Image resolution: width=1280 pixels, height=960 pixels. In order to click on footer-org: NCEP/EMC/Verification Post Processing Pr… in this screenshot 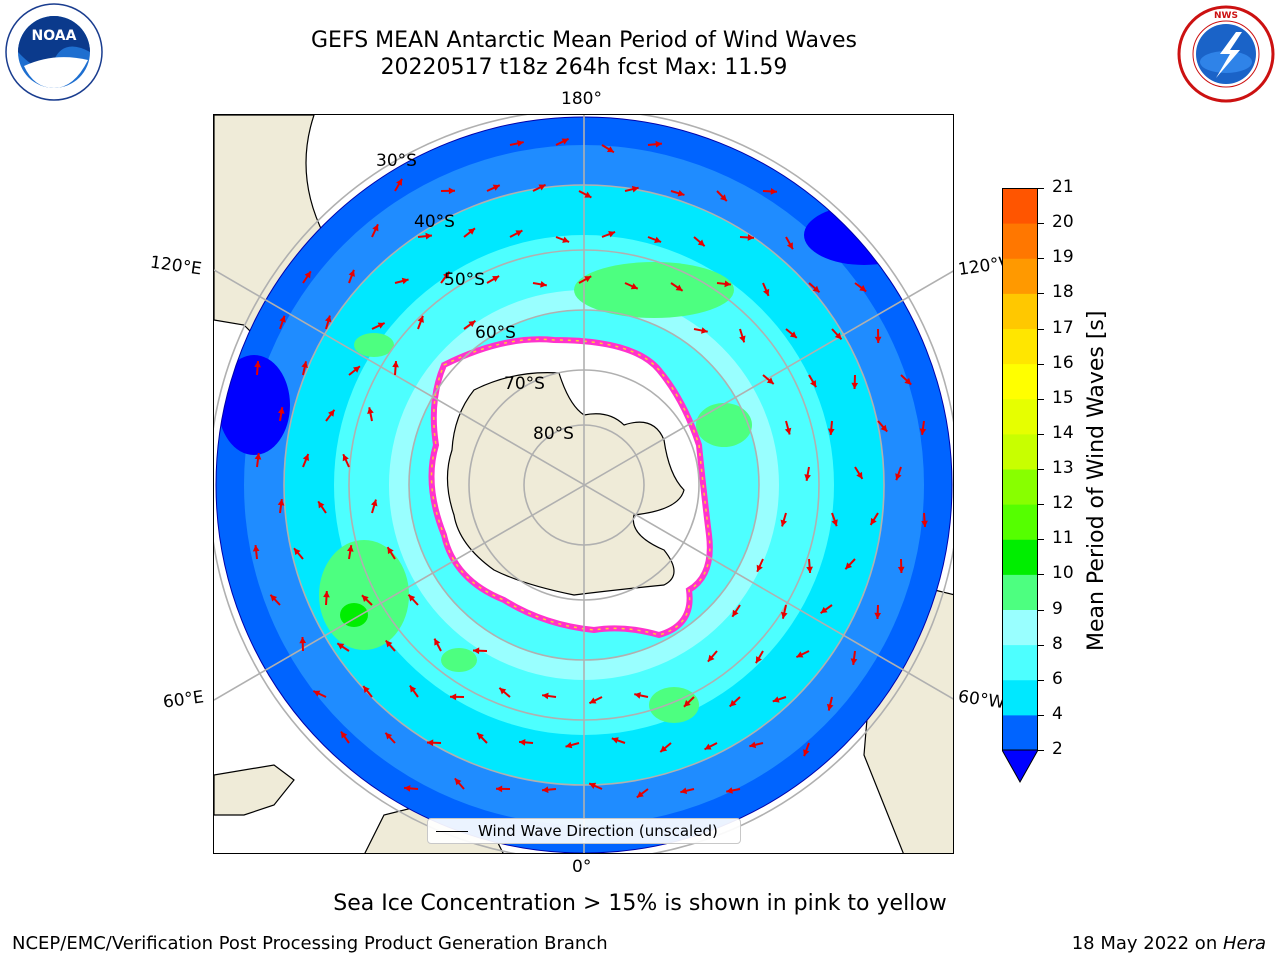, I will do `click(310, 943)`.